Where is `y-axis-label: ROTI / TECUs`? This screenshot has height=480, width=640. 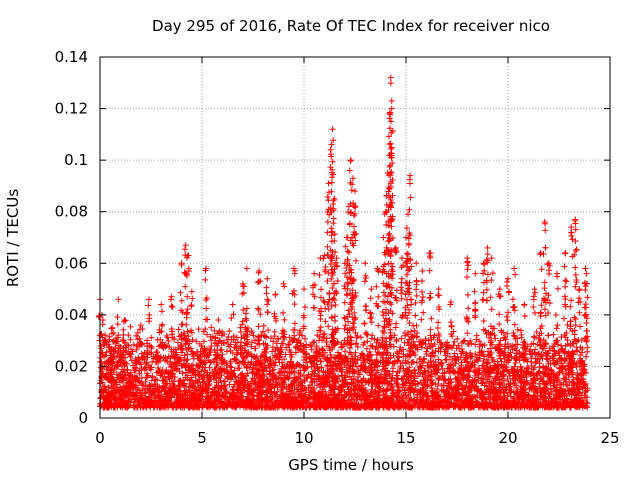 y-axis-label: ROTI / TECUs is located at coordinates (13, 238).